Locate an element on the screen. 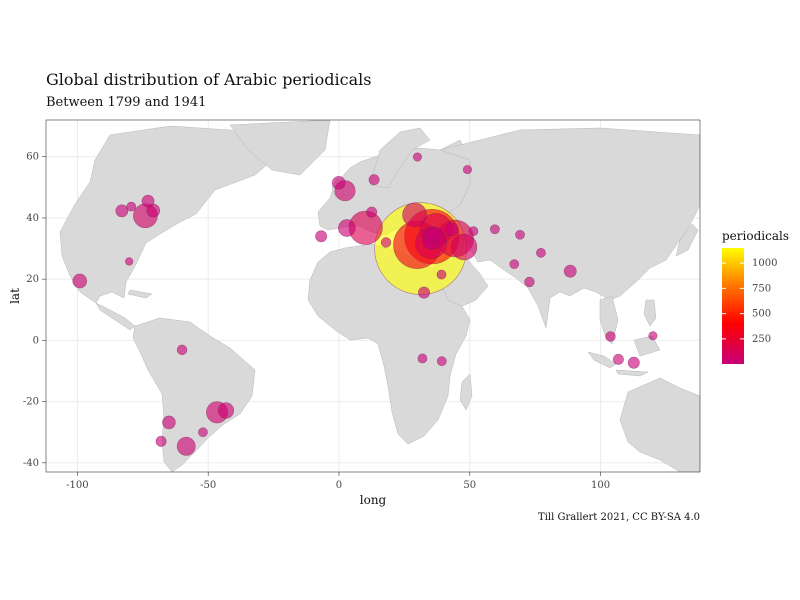  legend-ticks: 1000 750 500 250 is located at coordinates (749, 301).